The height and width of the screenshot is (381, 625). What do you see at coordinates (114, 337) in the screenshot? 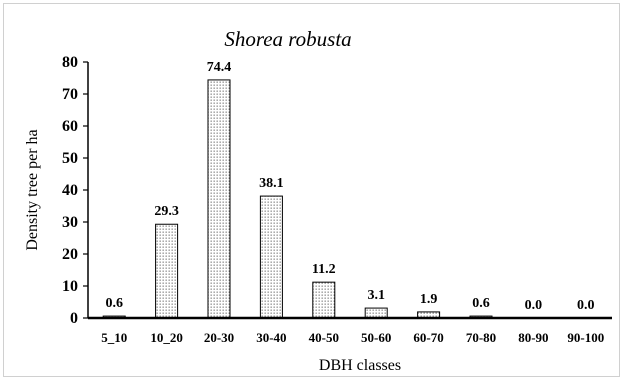
I see `x-tick-label: 5_10` at bounding box center [114, 337].